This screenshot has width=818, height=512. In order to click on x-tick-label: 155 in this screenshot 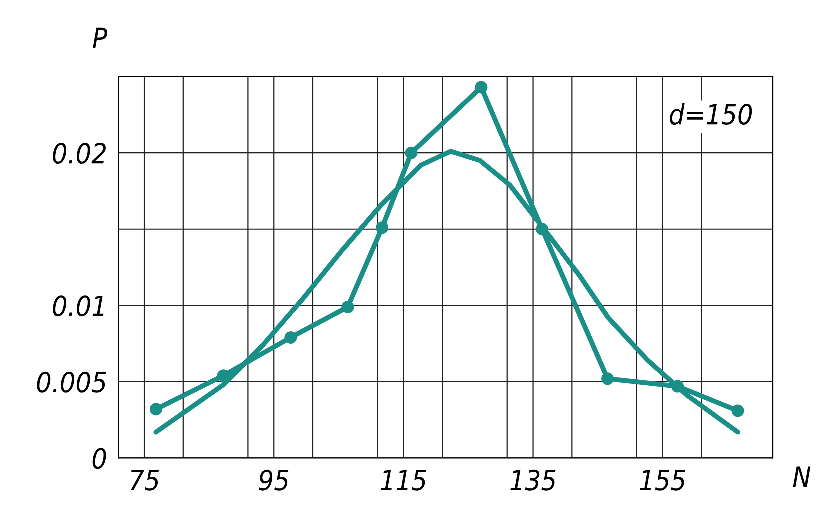, I will do `click(663, 480)`.